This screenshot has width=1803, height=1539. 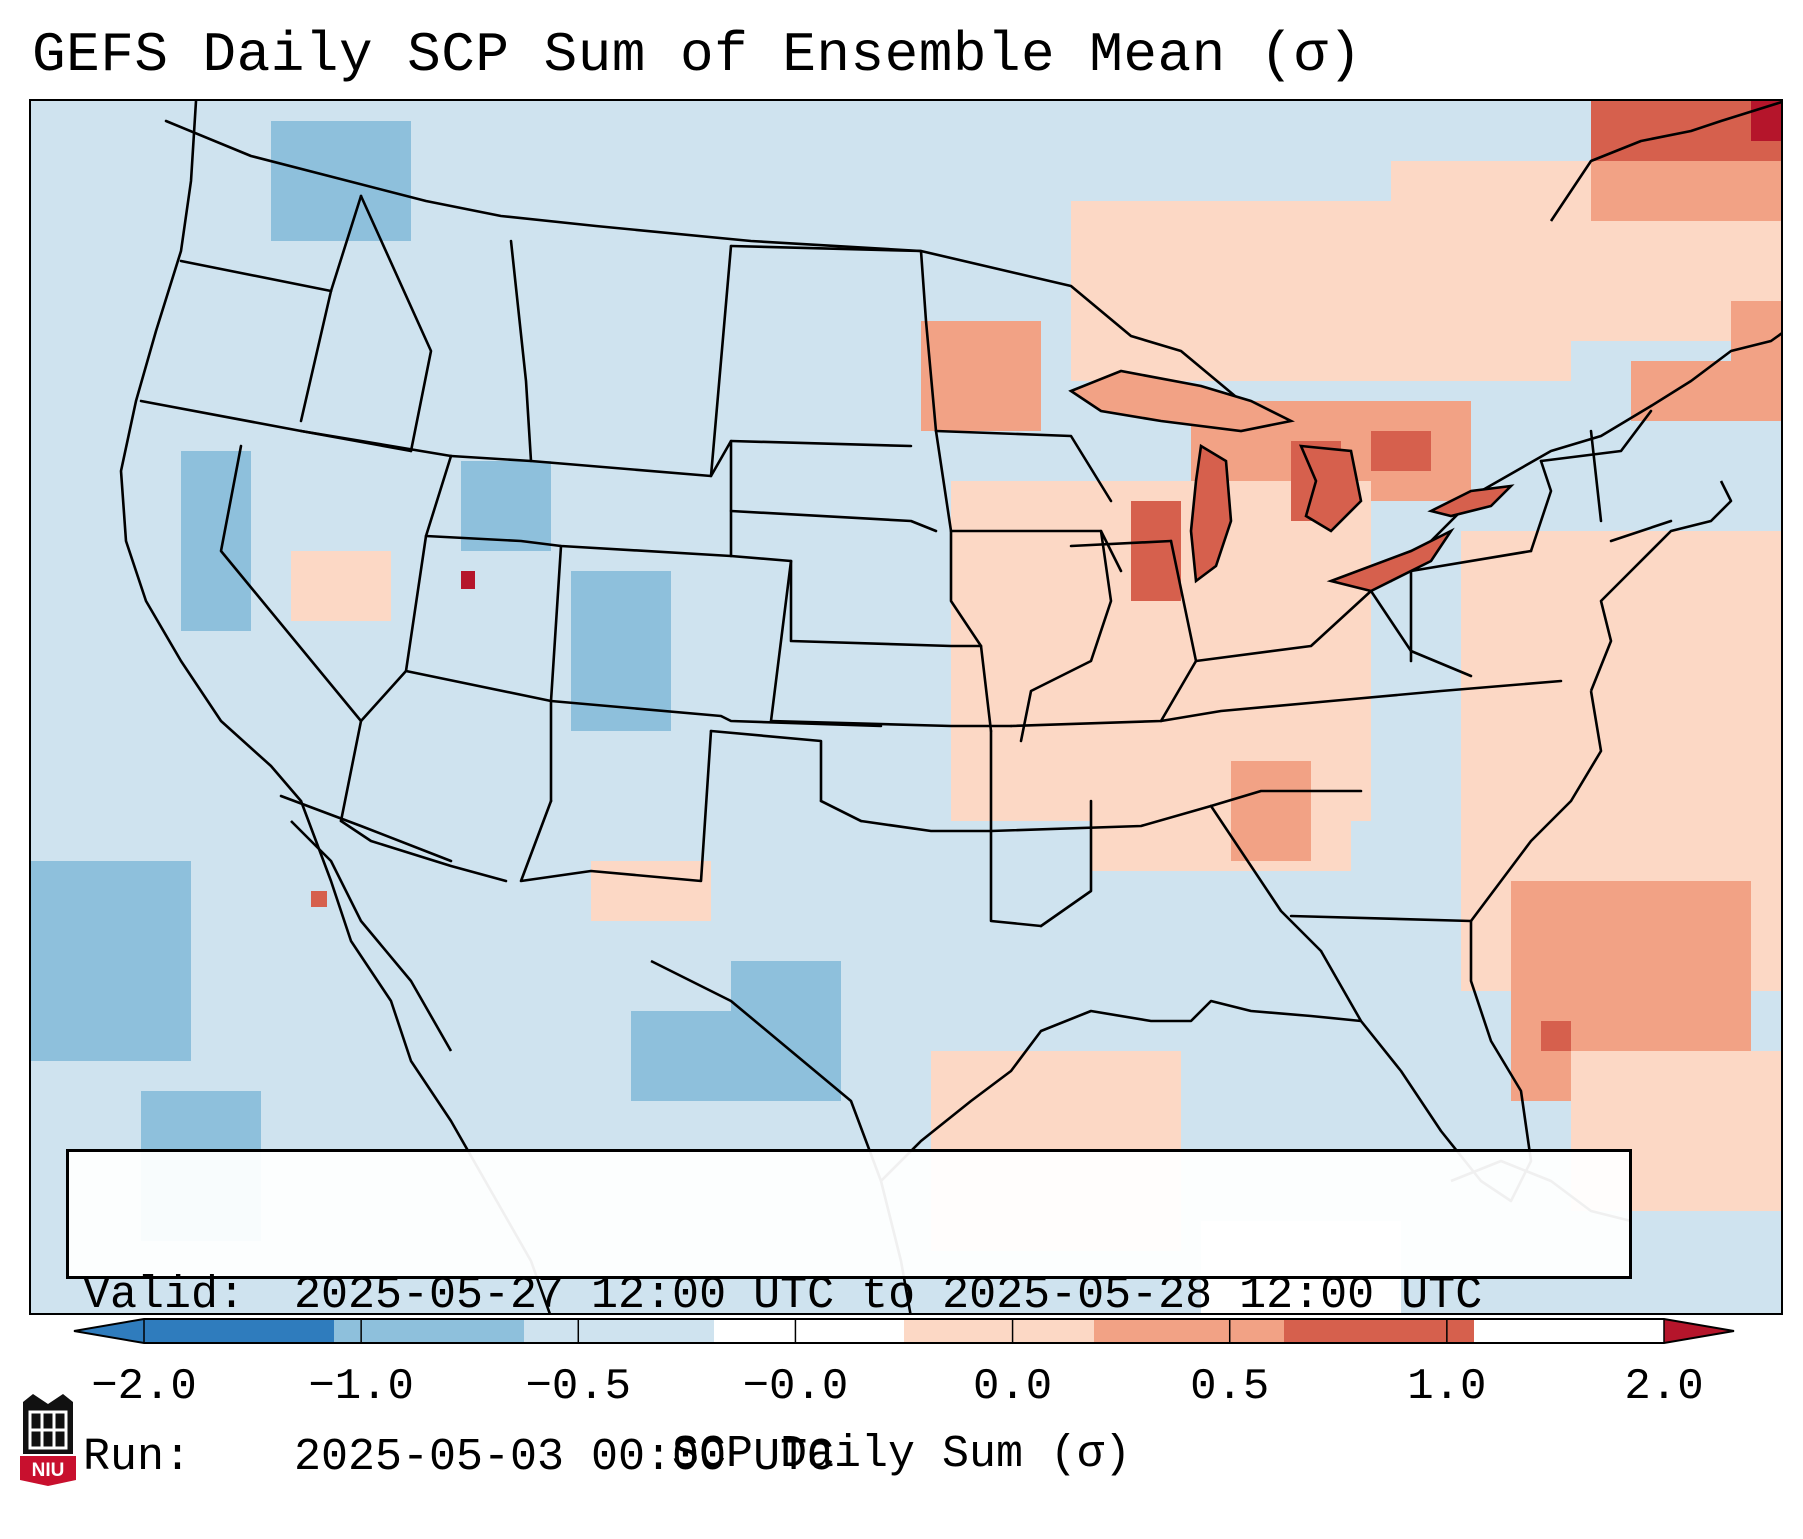 I want to click on run-line: Run: 2025-05-03 00:00 UTC, so click(x=856, y=1458).